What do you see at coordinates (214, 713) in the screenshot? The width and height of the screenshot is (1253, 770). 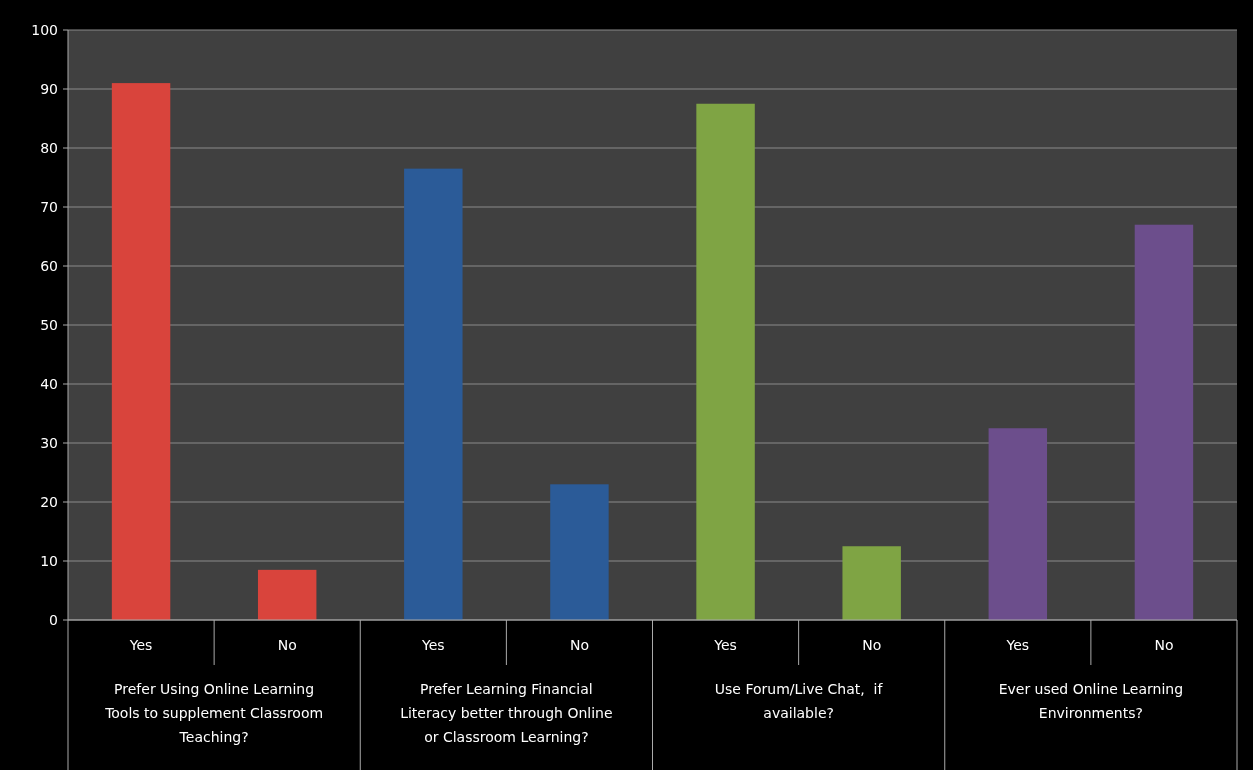 I see `text: Prefer Using Online Learning Tools to supplement Classroom Teaching?` at bounding box center [214, 713].